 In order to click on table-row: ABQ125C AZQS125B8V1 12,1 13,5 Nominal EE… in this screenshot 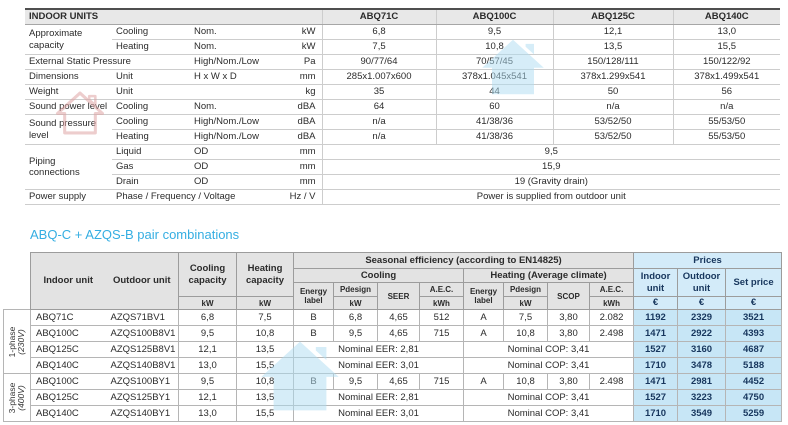, I will do `click(393, 349)`.